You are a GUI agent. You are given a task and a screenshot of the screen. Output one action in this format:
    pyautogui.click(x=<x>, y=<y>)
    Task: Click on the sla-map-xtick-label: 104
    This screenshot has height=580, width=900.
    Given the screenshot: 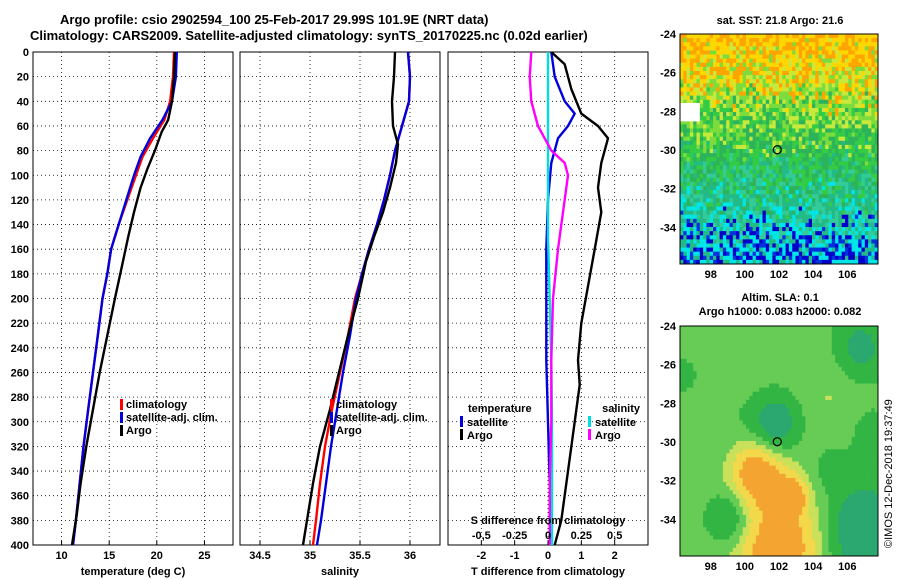 What is the action you would take?
    pyautogui.click(x=813, y=567)
    